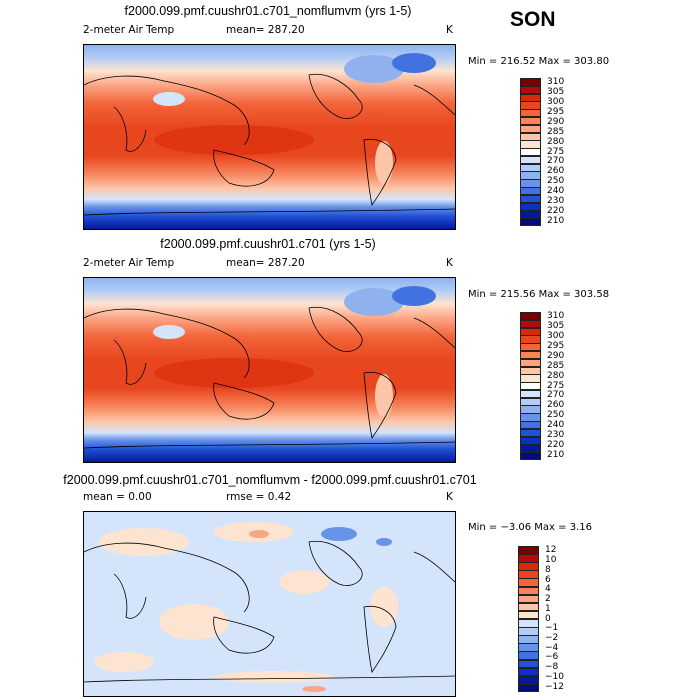 The height and width of the screenshot is (700, 700). What do you see at coordinates (551, 560) in the screenshot?
I see `colorbar-tick-label: 10` at bounding box center [551, 560].